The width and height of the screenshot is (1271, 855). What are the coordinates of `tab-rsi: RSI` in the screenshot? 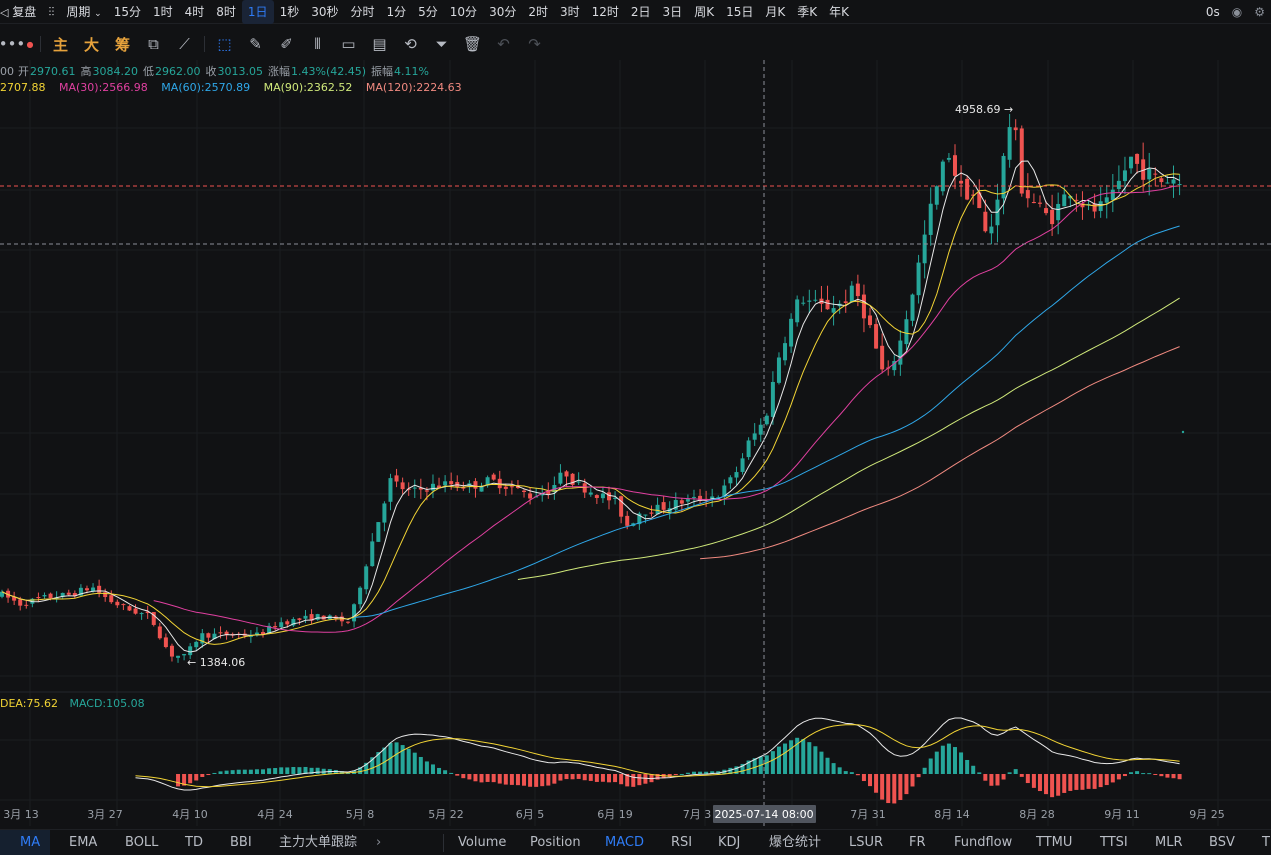 It's located at (682, 842).